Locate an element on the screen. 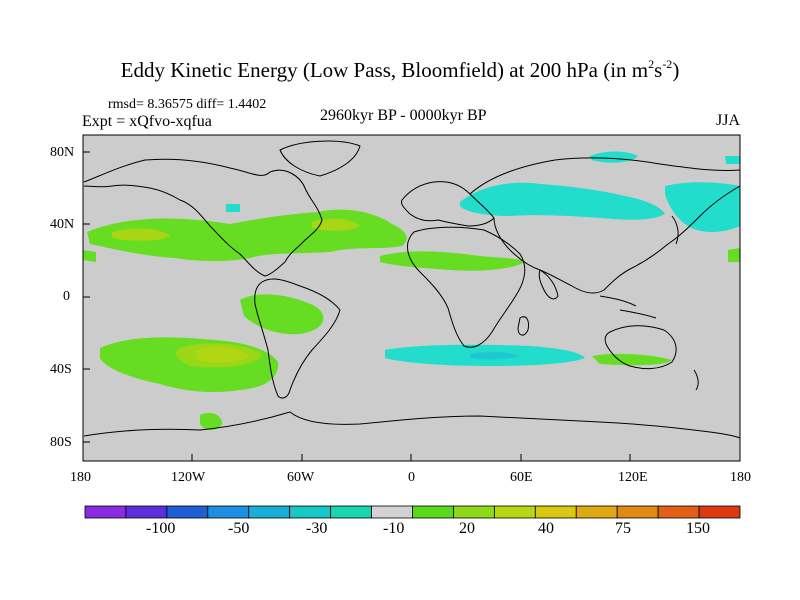  green-region-east-edge is located at coordinates (734, 255).